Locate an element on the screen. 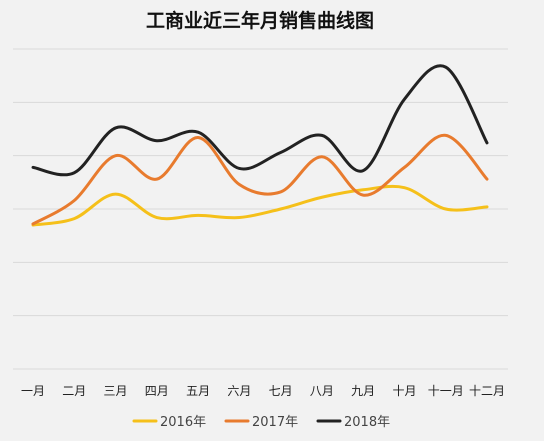  legend-label: 2016年 is located at coordinates (183, 422).